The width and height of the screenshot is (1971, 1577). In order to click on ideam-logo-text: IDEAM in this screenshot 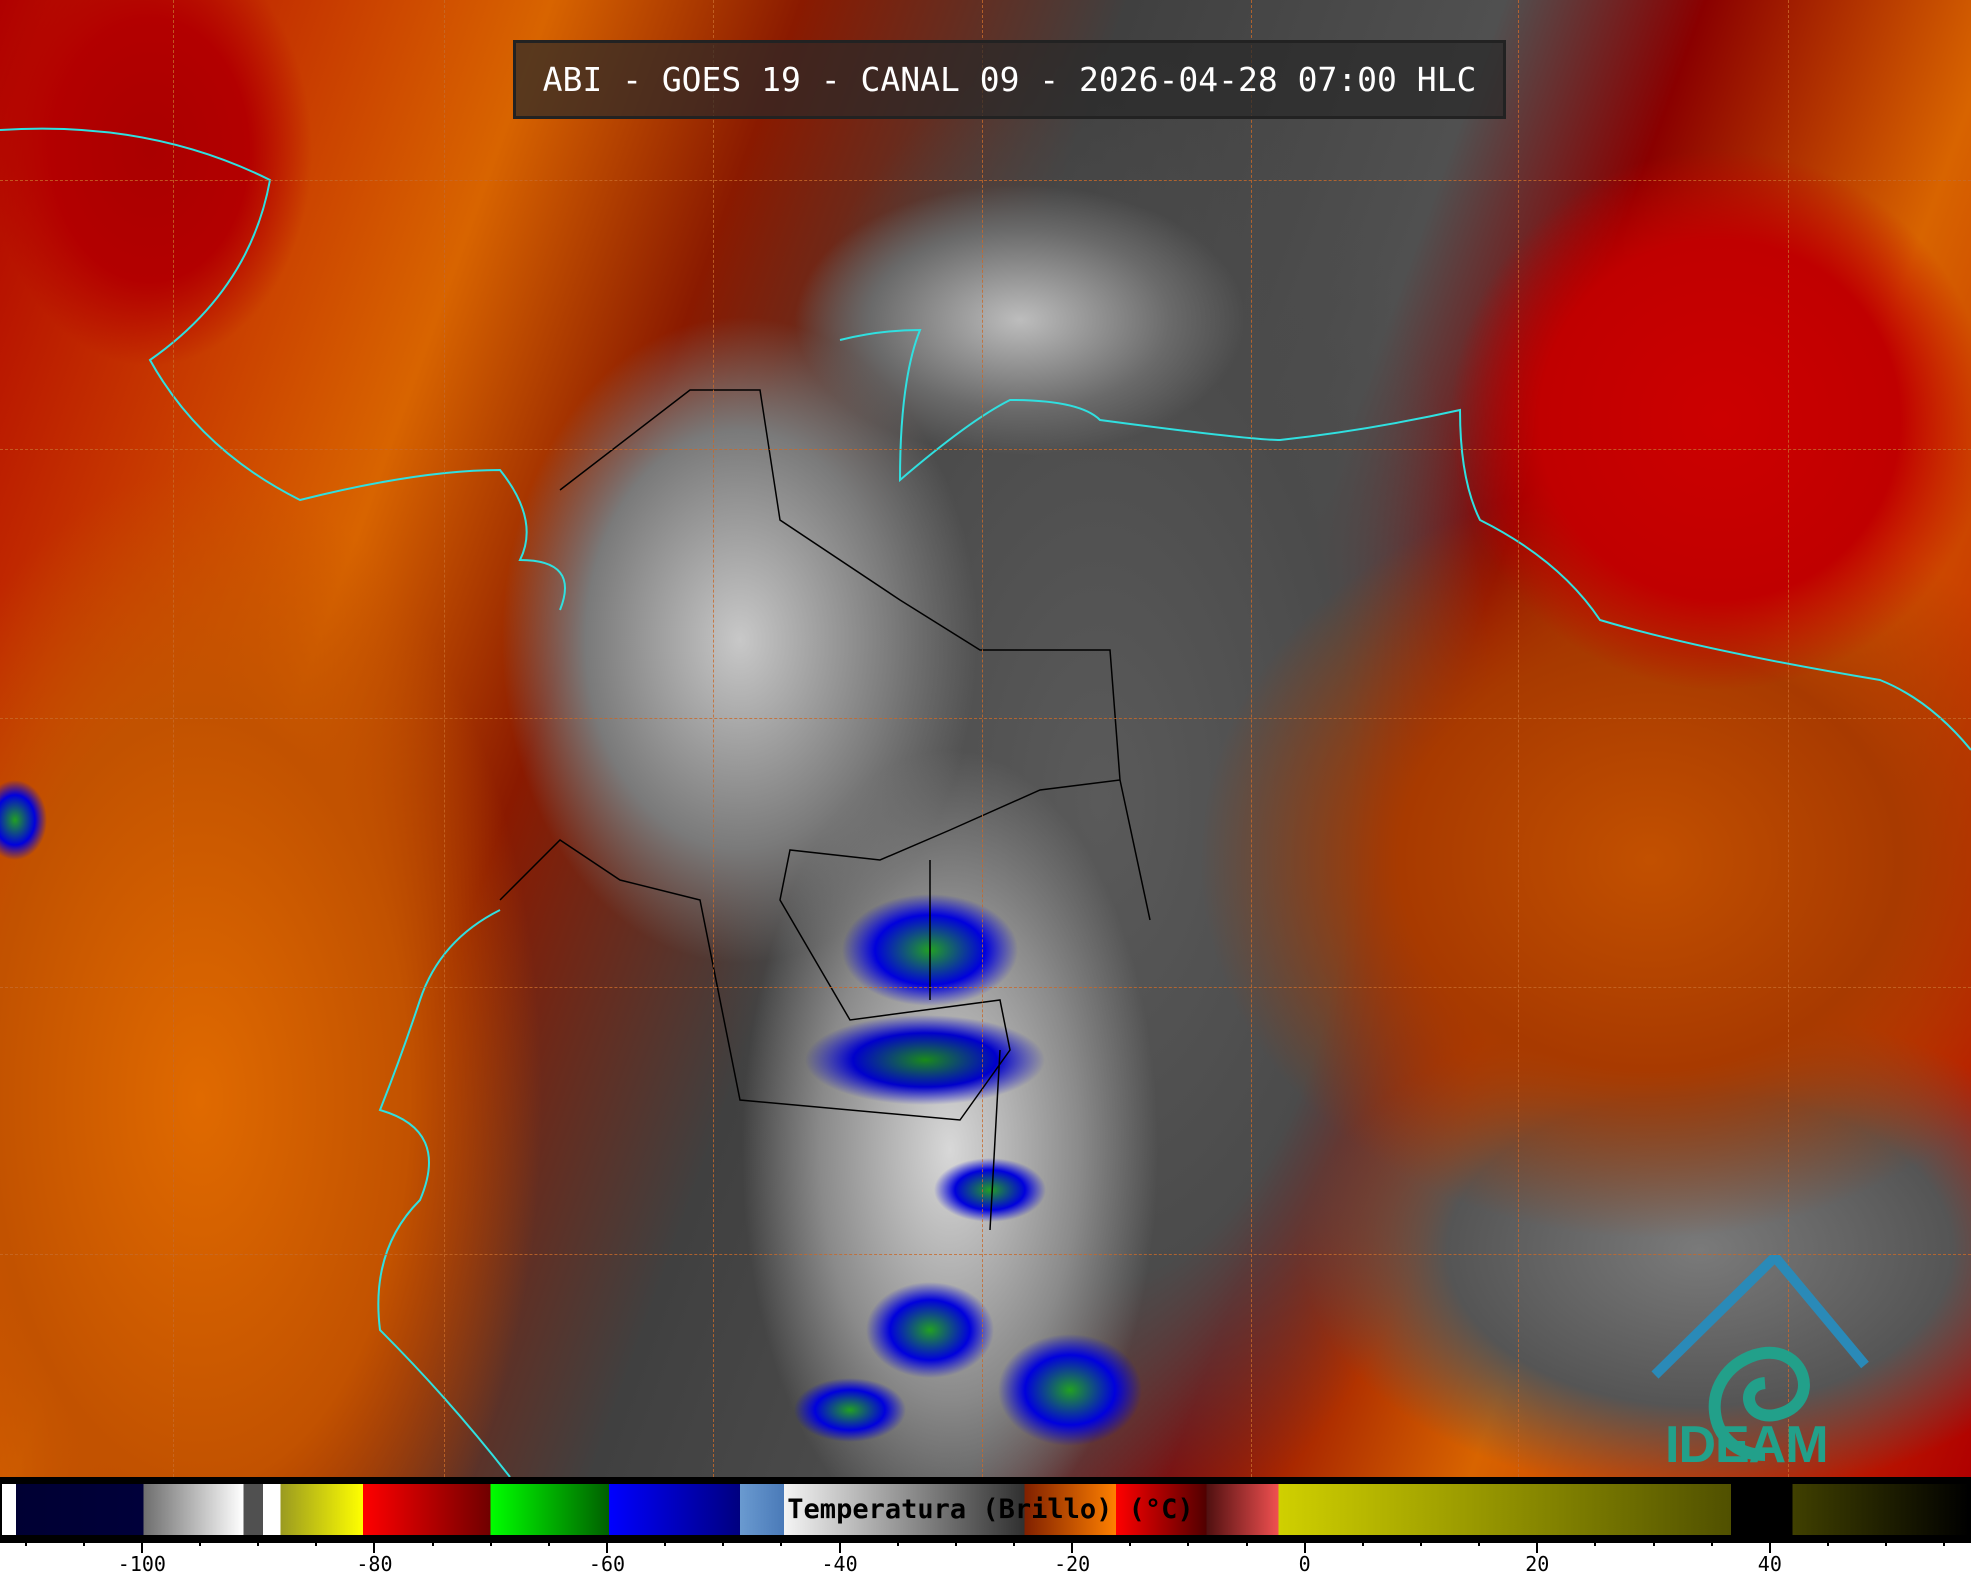, I will do `click(1747, 1445)`.